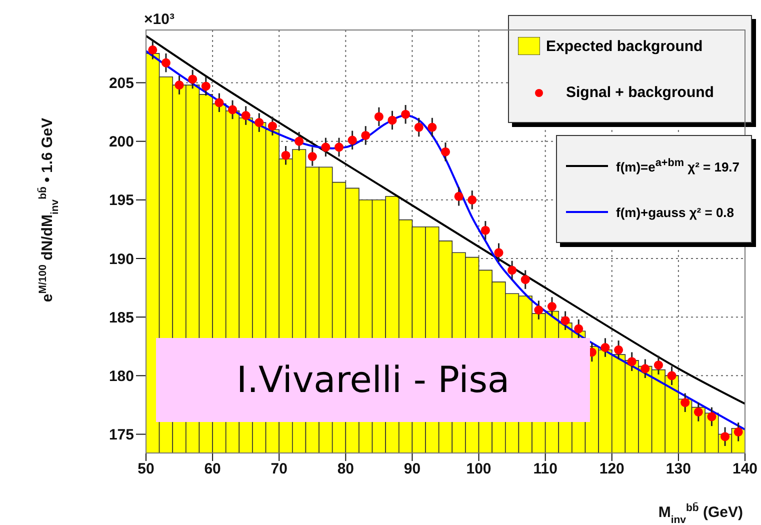 Image resolution: width=761 pixels, height=525 pixels. I want to click on y-tick-label: 185, so click(121, 317).